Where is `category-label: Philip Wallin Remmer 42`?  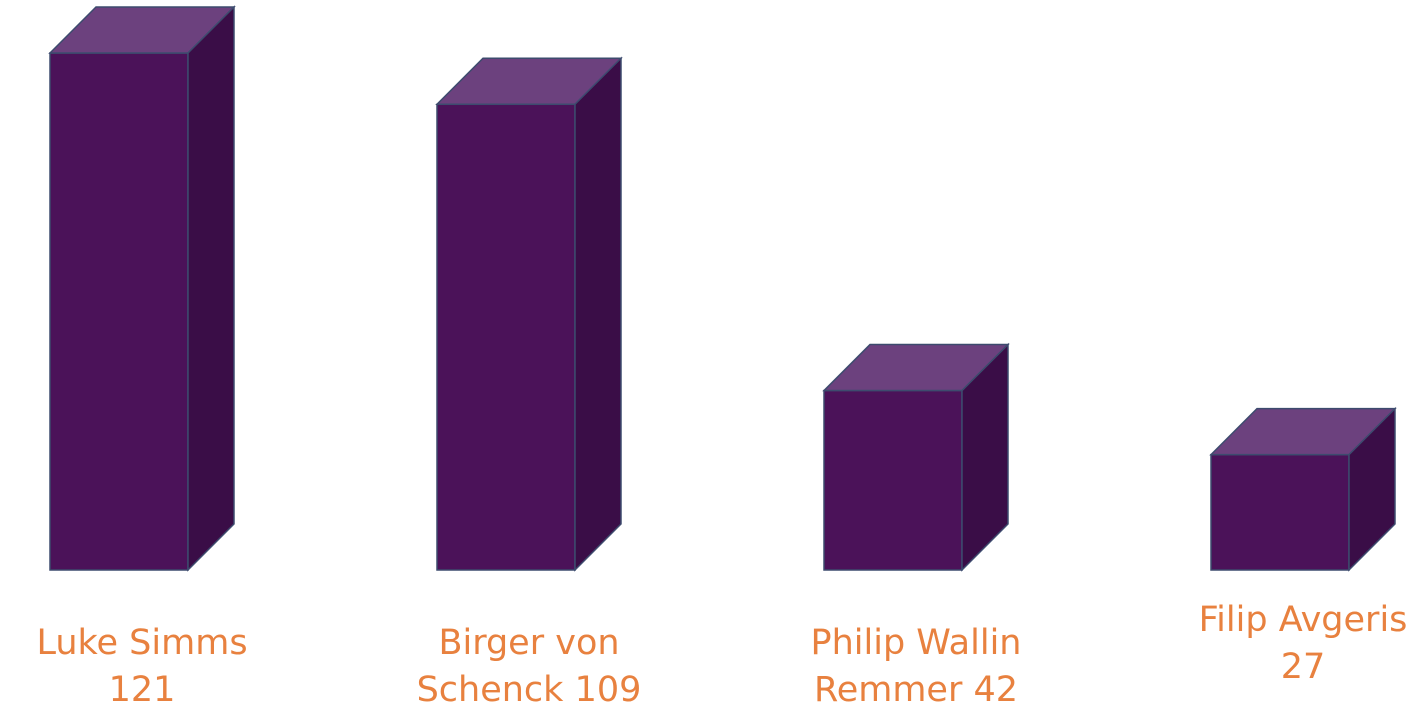
category-label: Philip Wallin Remmer 42 is located at coordinates (916, 667).